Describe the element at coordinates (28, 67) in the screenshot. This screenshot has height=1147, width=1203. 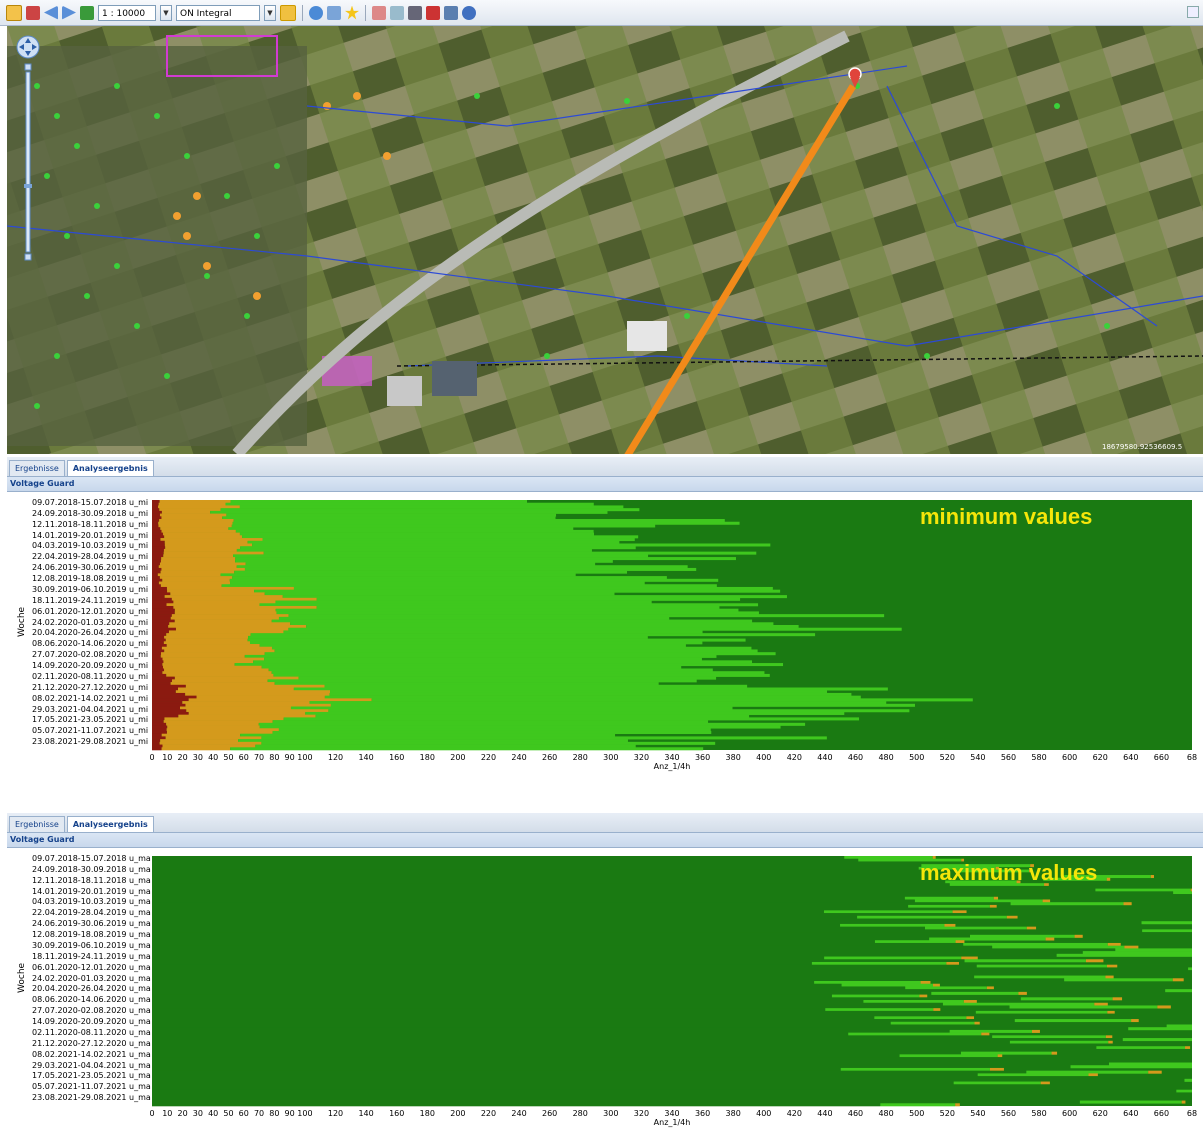
I see `zoom-in-icon` at that location.